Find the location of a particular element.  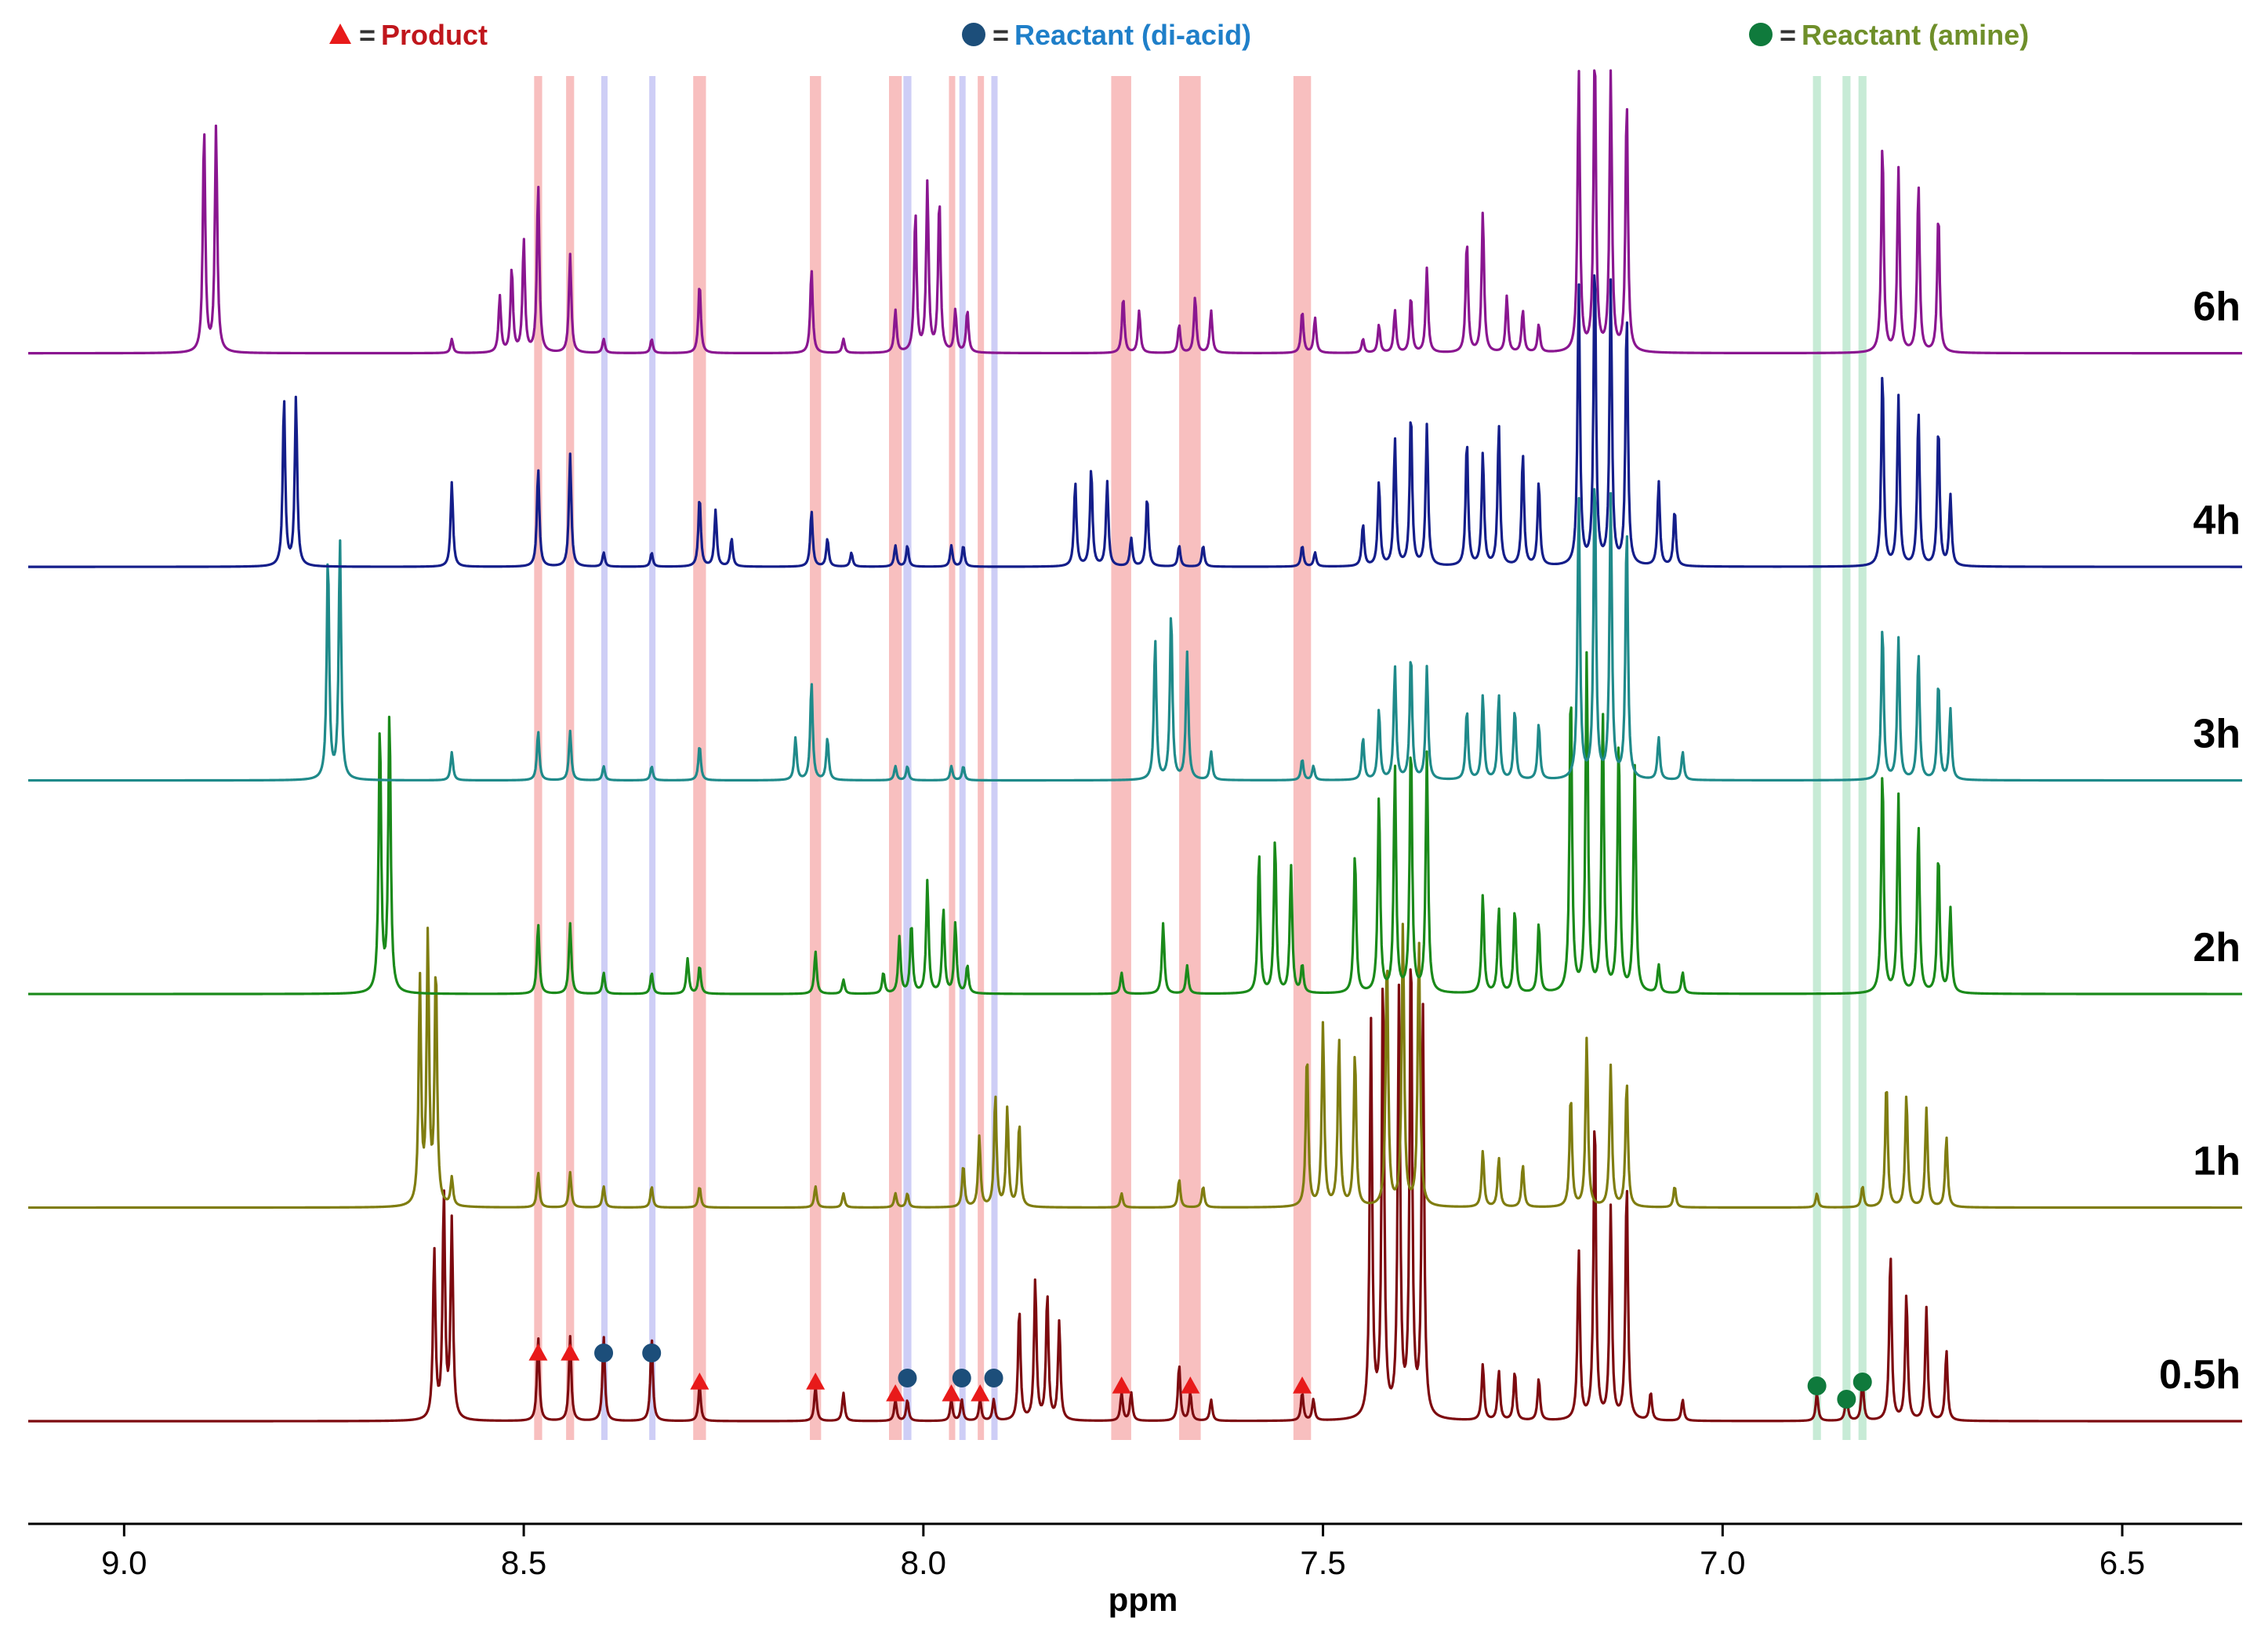

legend-item-0: = Product is located at coordinates (408, 35).